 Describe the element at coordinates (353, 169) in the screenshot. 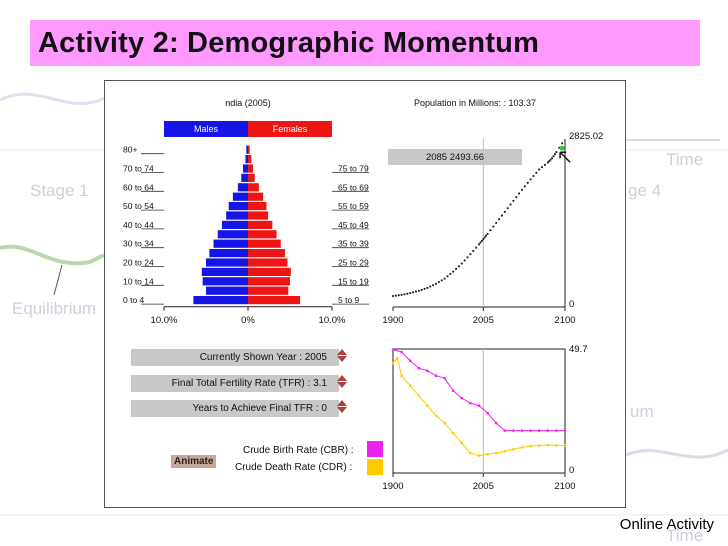

I see `age-label-right: 75 to 79` at that location.